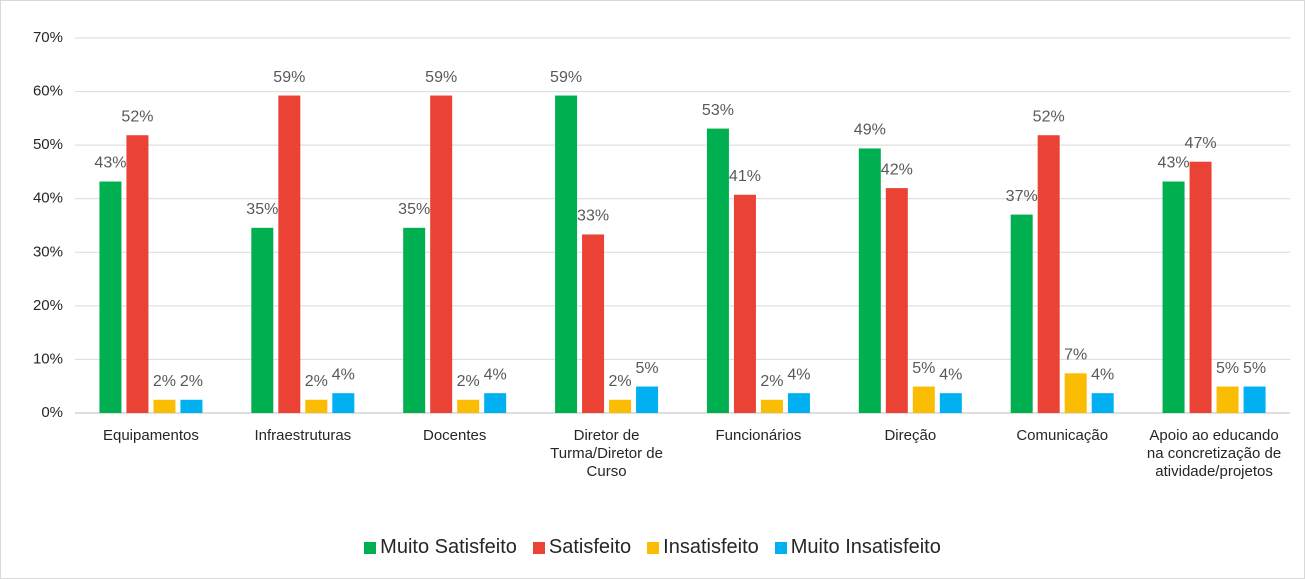 Image resolution: width=1305 pixels, height=579 pixels. I want to click on x-tick-label: Docentes, so click(455, 435).